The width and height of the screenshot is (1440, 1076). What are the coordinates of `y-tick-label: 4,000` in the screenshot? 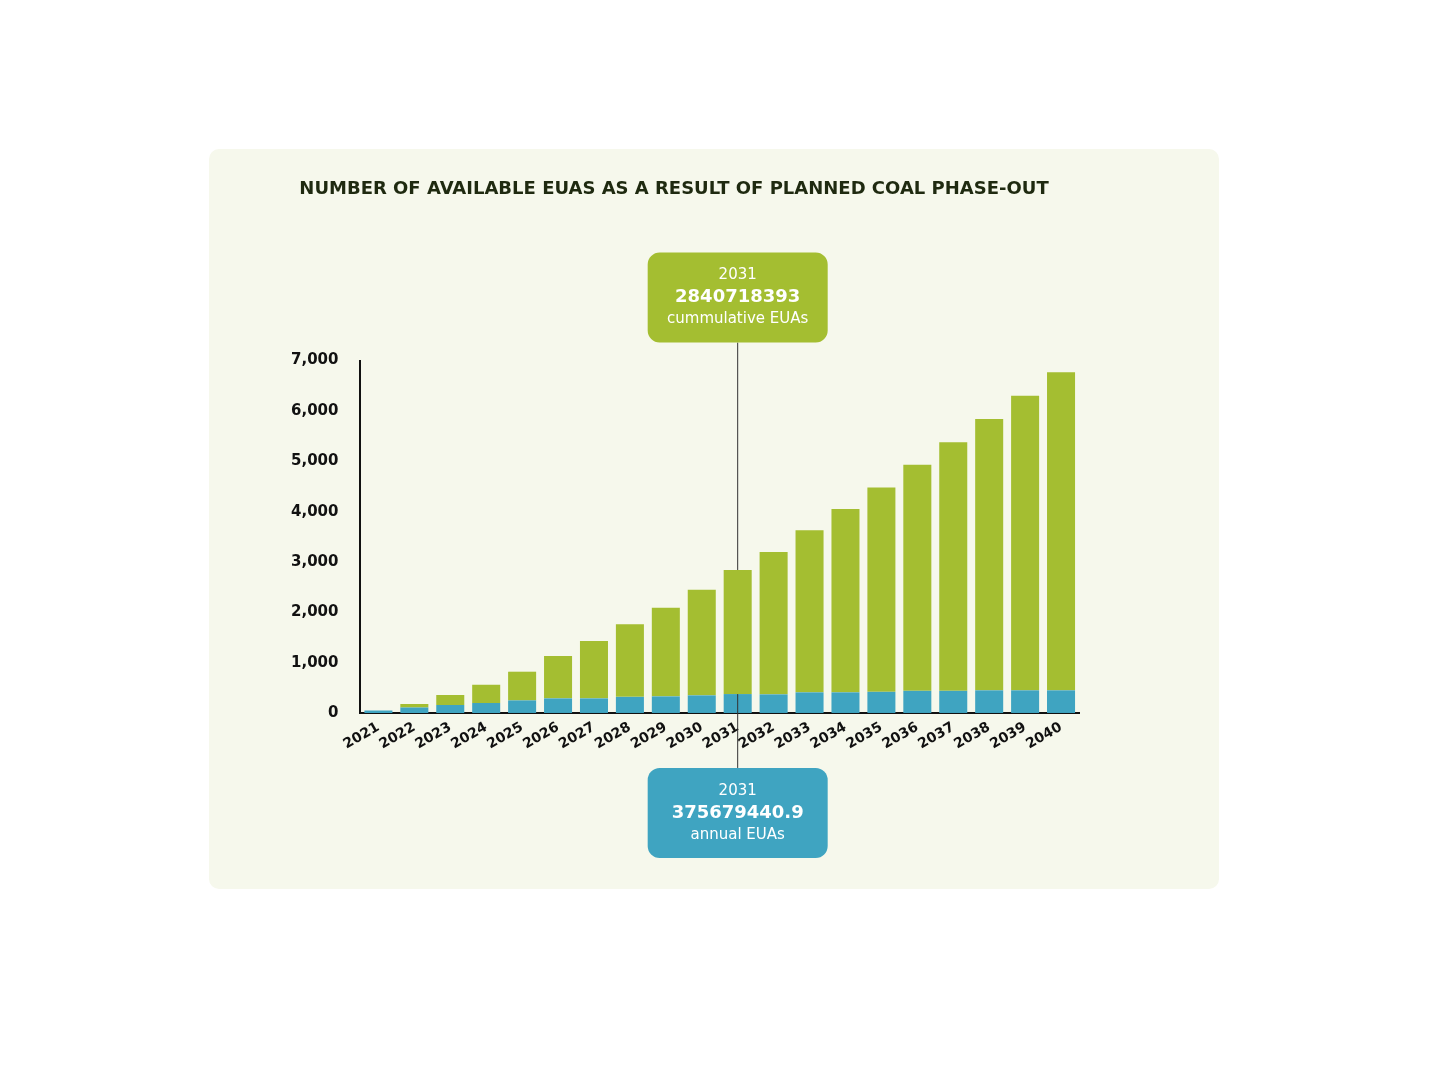 It's located at (314, 510).